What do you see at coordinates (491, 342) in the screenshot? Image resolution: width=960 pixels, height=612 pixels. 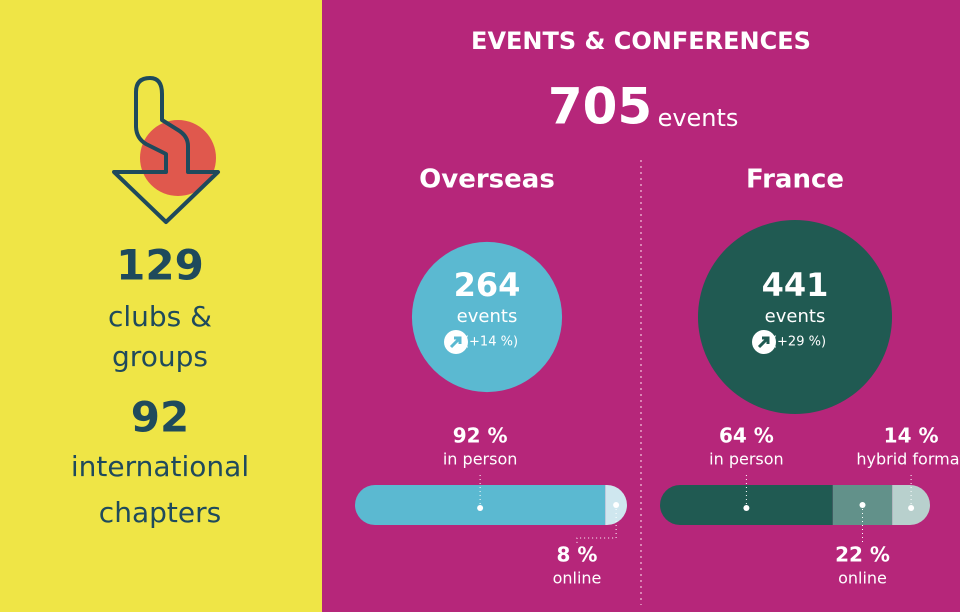 I see `change: (+14 %)` at bounding box center [491, 342].